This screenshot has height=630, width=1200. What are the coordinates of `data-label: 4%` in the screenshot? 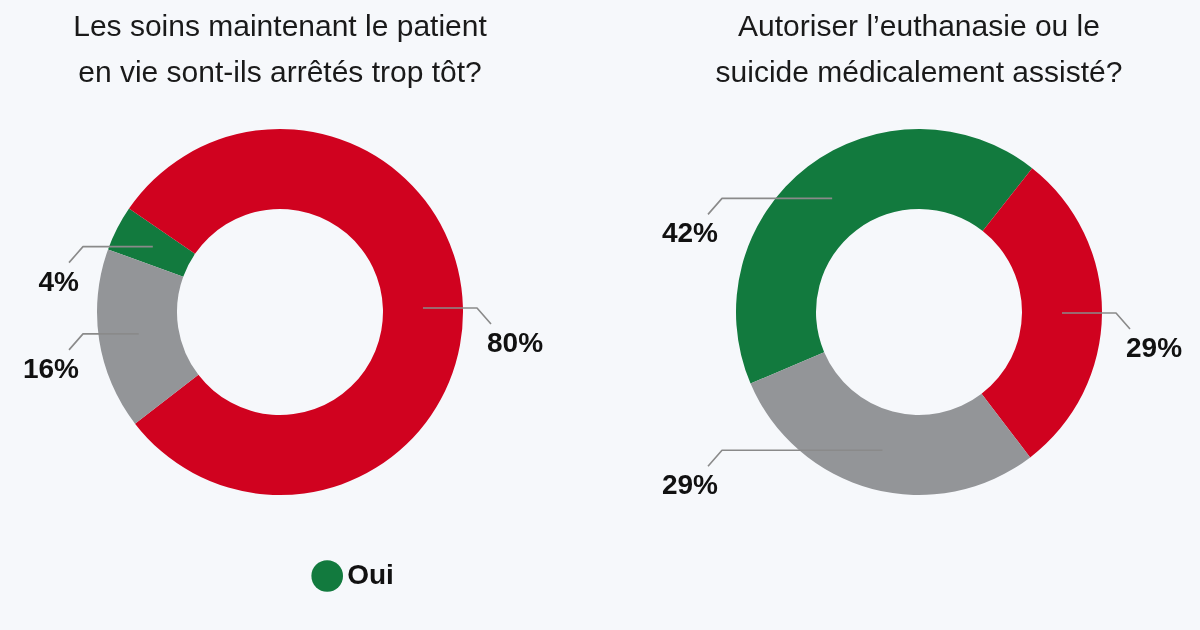 It's located at (59, 281).